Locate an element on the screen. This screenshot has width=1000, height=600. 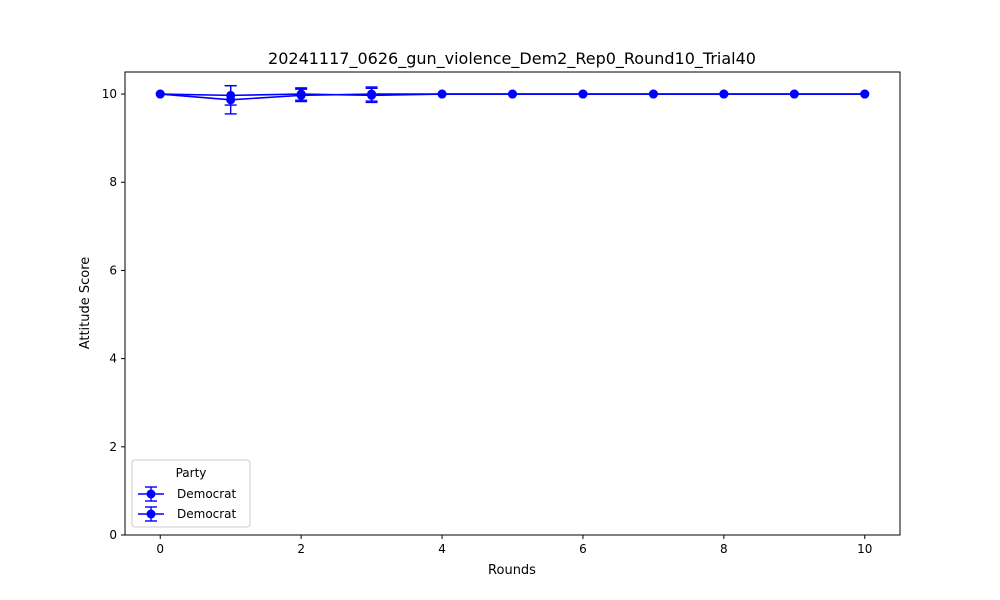
x-axis-label: Rounds is located at coordinates (512, 570).